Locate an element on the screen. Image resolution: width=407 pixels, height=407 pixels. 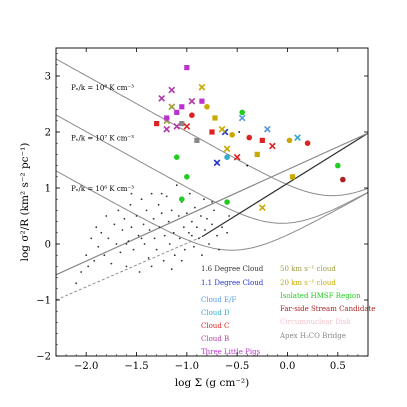
legend-label-11: Cloud B is located at coordinates (215, 339).